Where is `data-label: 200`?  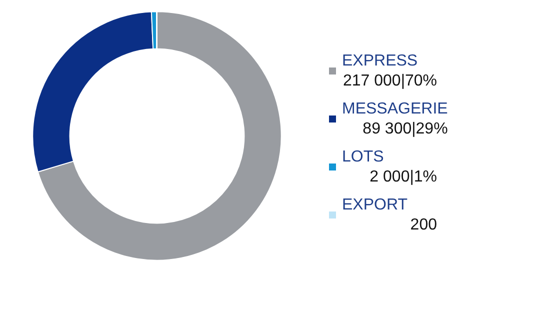 data-label: 200 is located at coordinates (424, 225).